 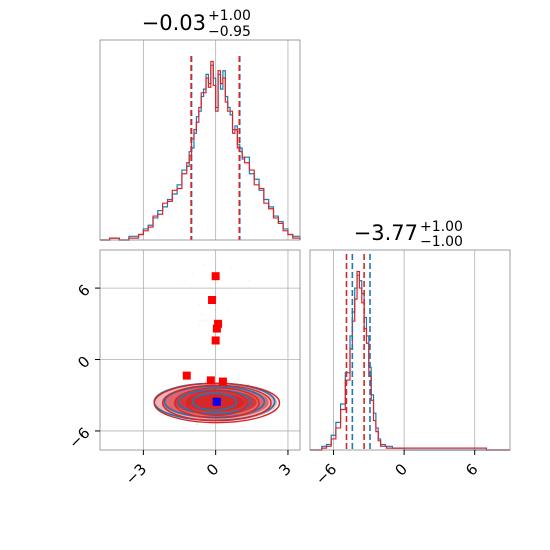 I want to click on param2-x-tick-label: 0, so click(x=400, y=469).